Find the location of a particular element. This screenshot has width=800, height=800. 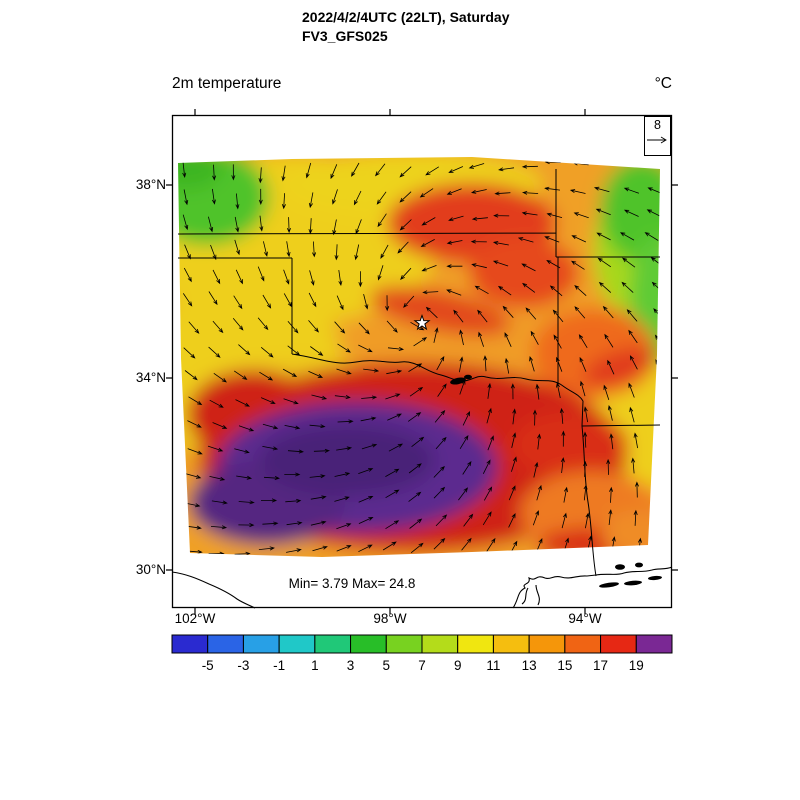

colorbar-tick-label: 3 is located at coordinates (351, 665).